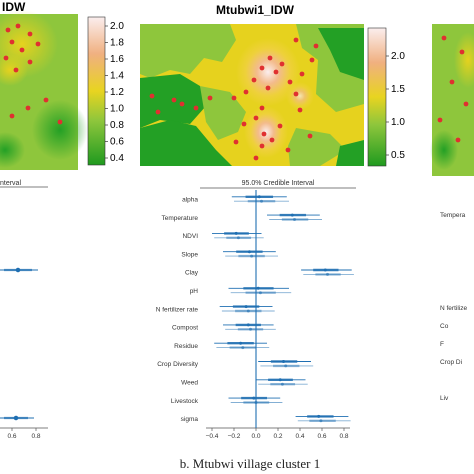 This screenshot has width=474, height=474. I want to click on center-map-title: Mtubwi1_IDW, so click(255, 10).